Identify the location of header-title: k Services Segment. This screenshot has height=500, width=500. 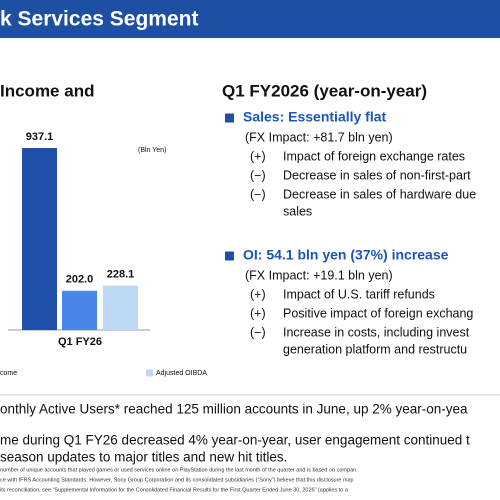
(99, 19).